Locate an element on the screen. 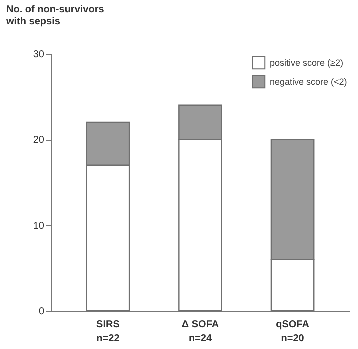  y-tick-label: 20 is located at coordinates (39, 140).